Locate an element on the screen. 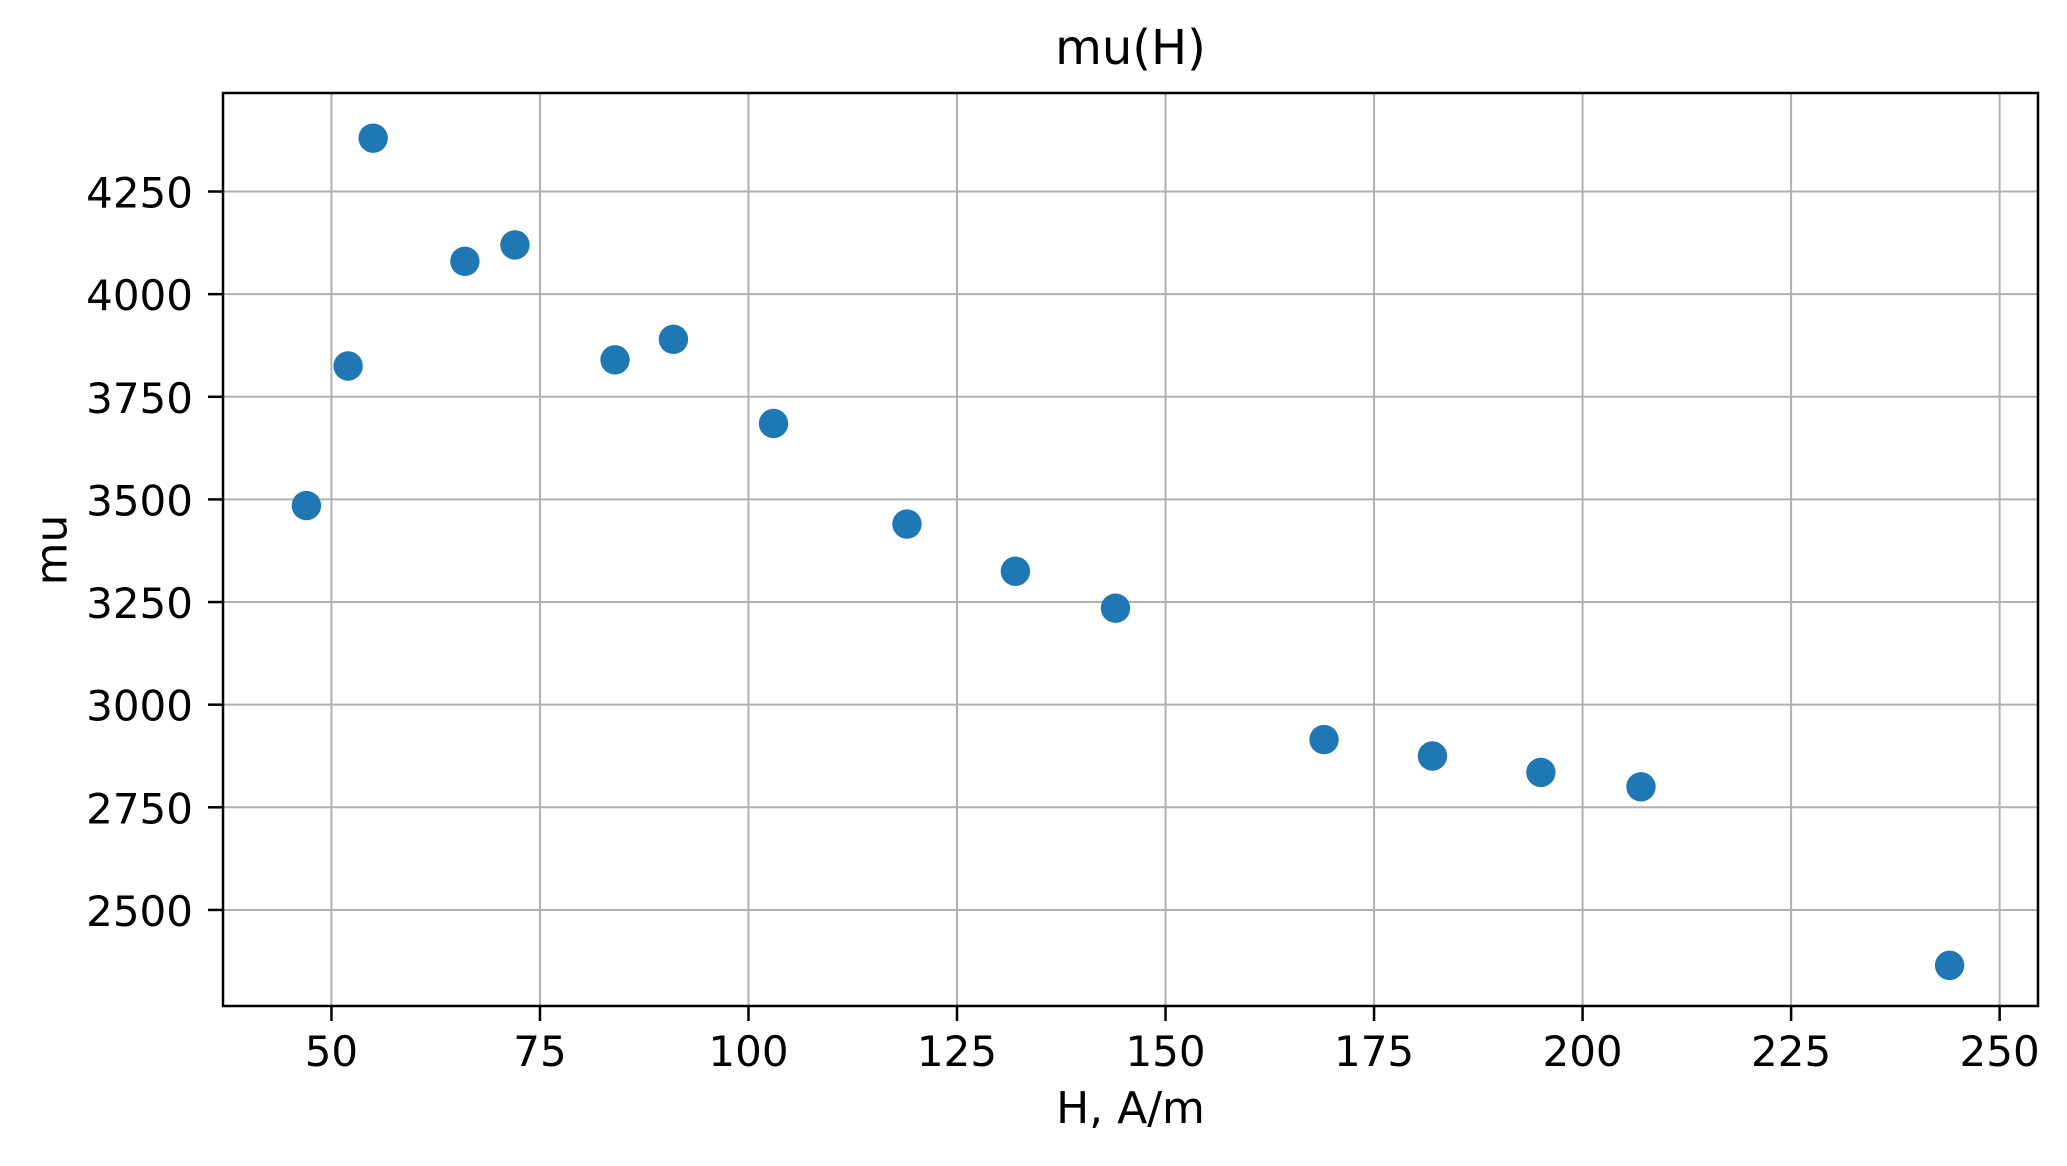 The height and width of the screenshot is (1166, 2067). x-tick-label: 175 is located at coordinates (1374, 1051).